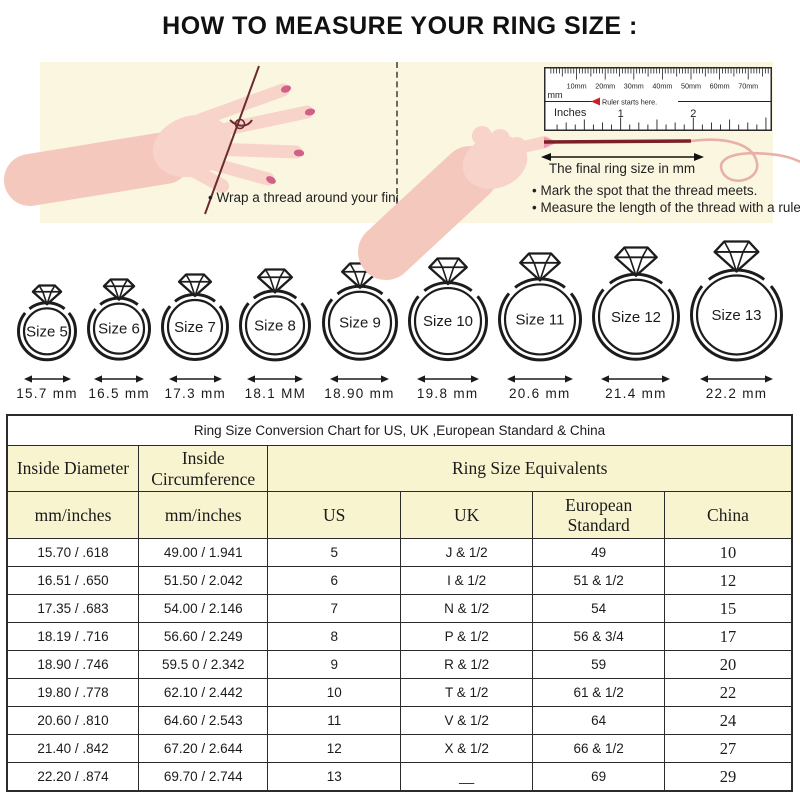 The height and width of the screenshot is (800, 800). I want to click on table-cell: 15, so click(728, 608).